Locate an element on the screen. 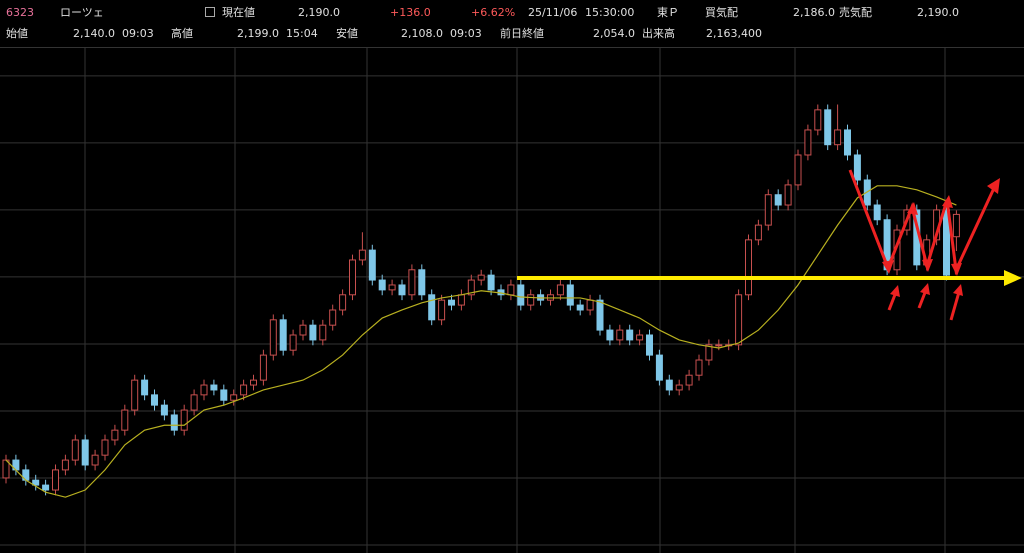 The height and width of the screenshot is (553, 1024). value: 2,163,400 is located at coordinates (734, 33).